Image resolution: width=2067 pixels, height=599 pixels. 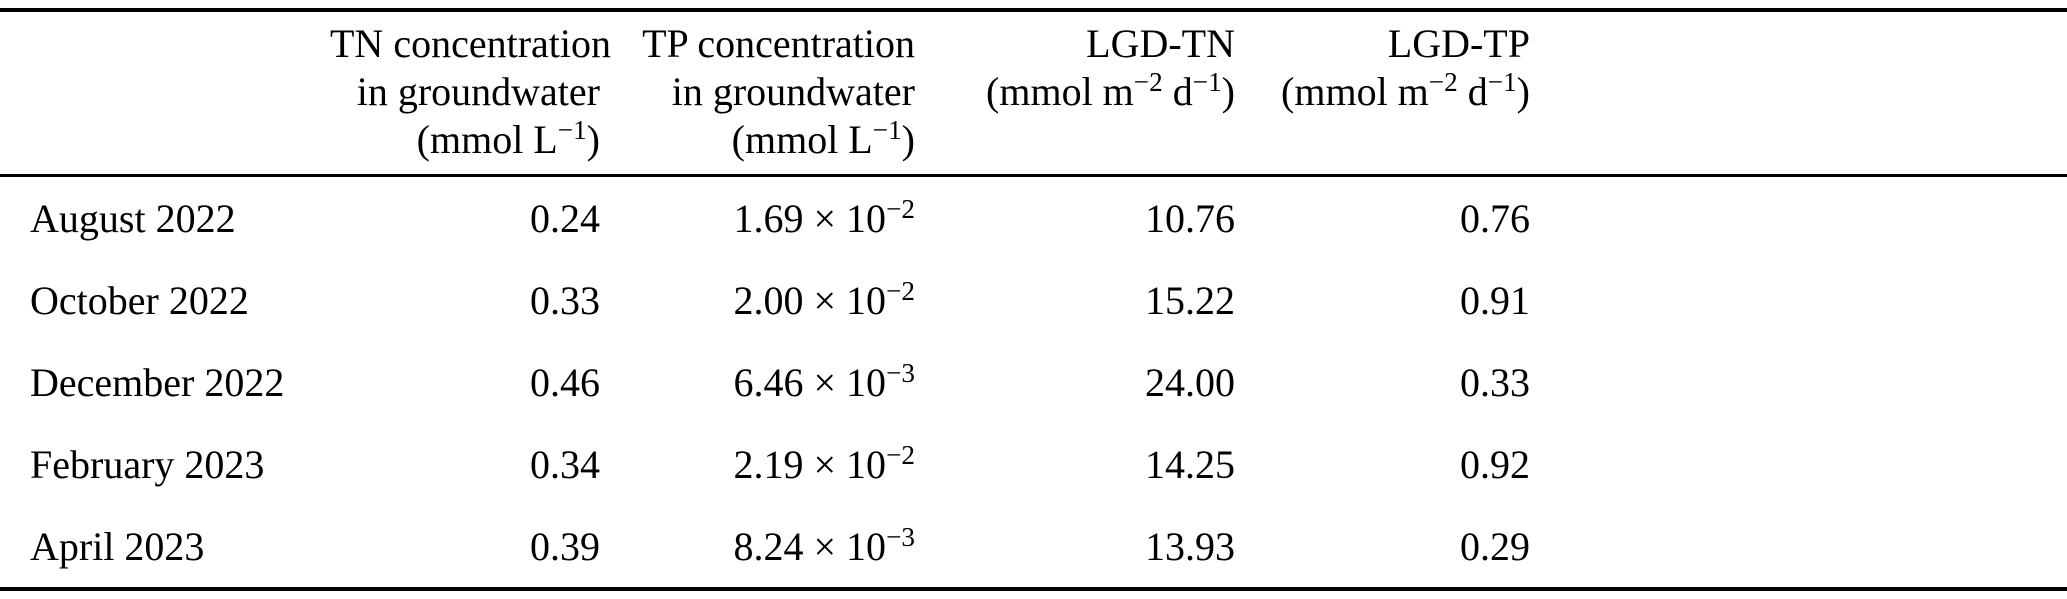 I want to click on table-cell-lgd-tp: 0.29, so click(x=1382, y=547).